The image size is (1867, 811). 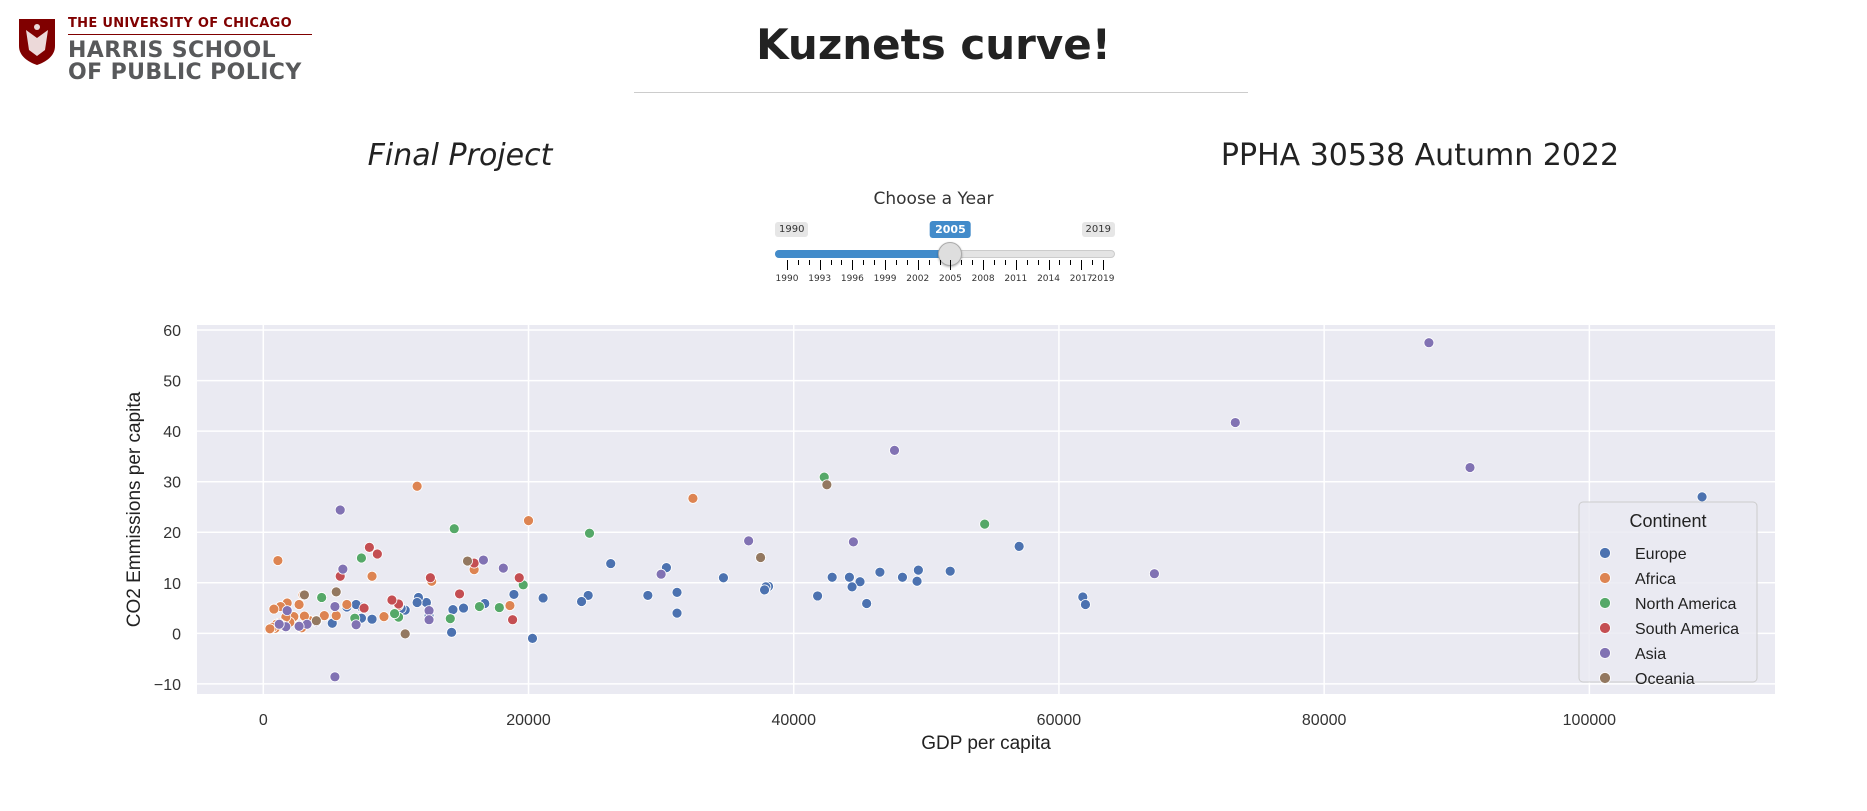 What do you see at coordinates (918, 279) in the screenshot?
I see `slider-tick-label: 2002` at bounding box center [918, 279].